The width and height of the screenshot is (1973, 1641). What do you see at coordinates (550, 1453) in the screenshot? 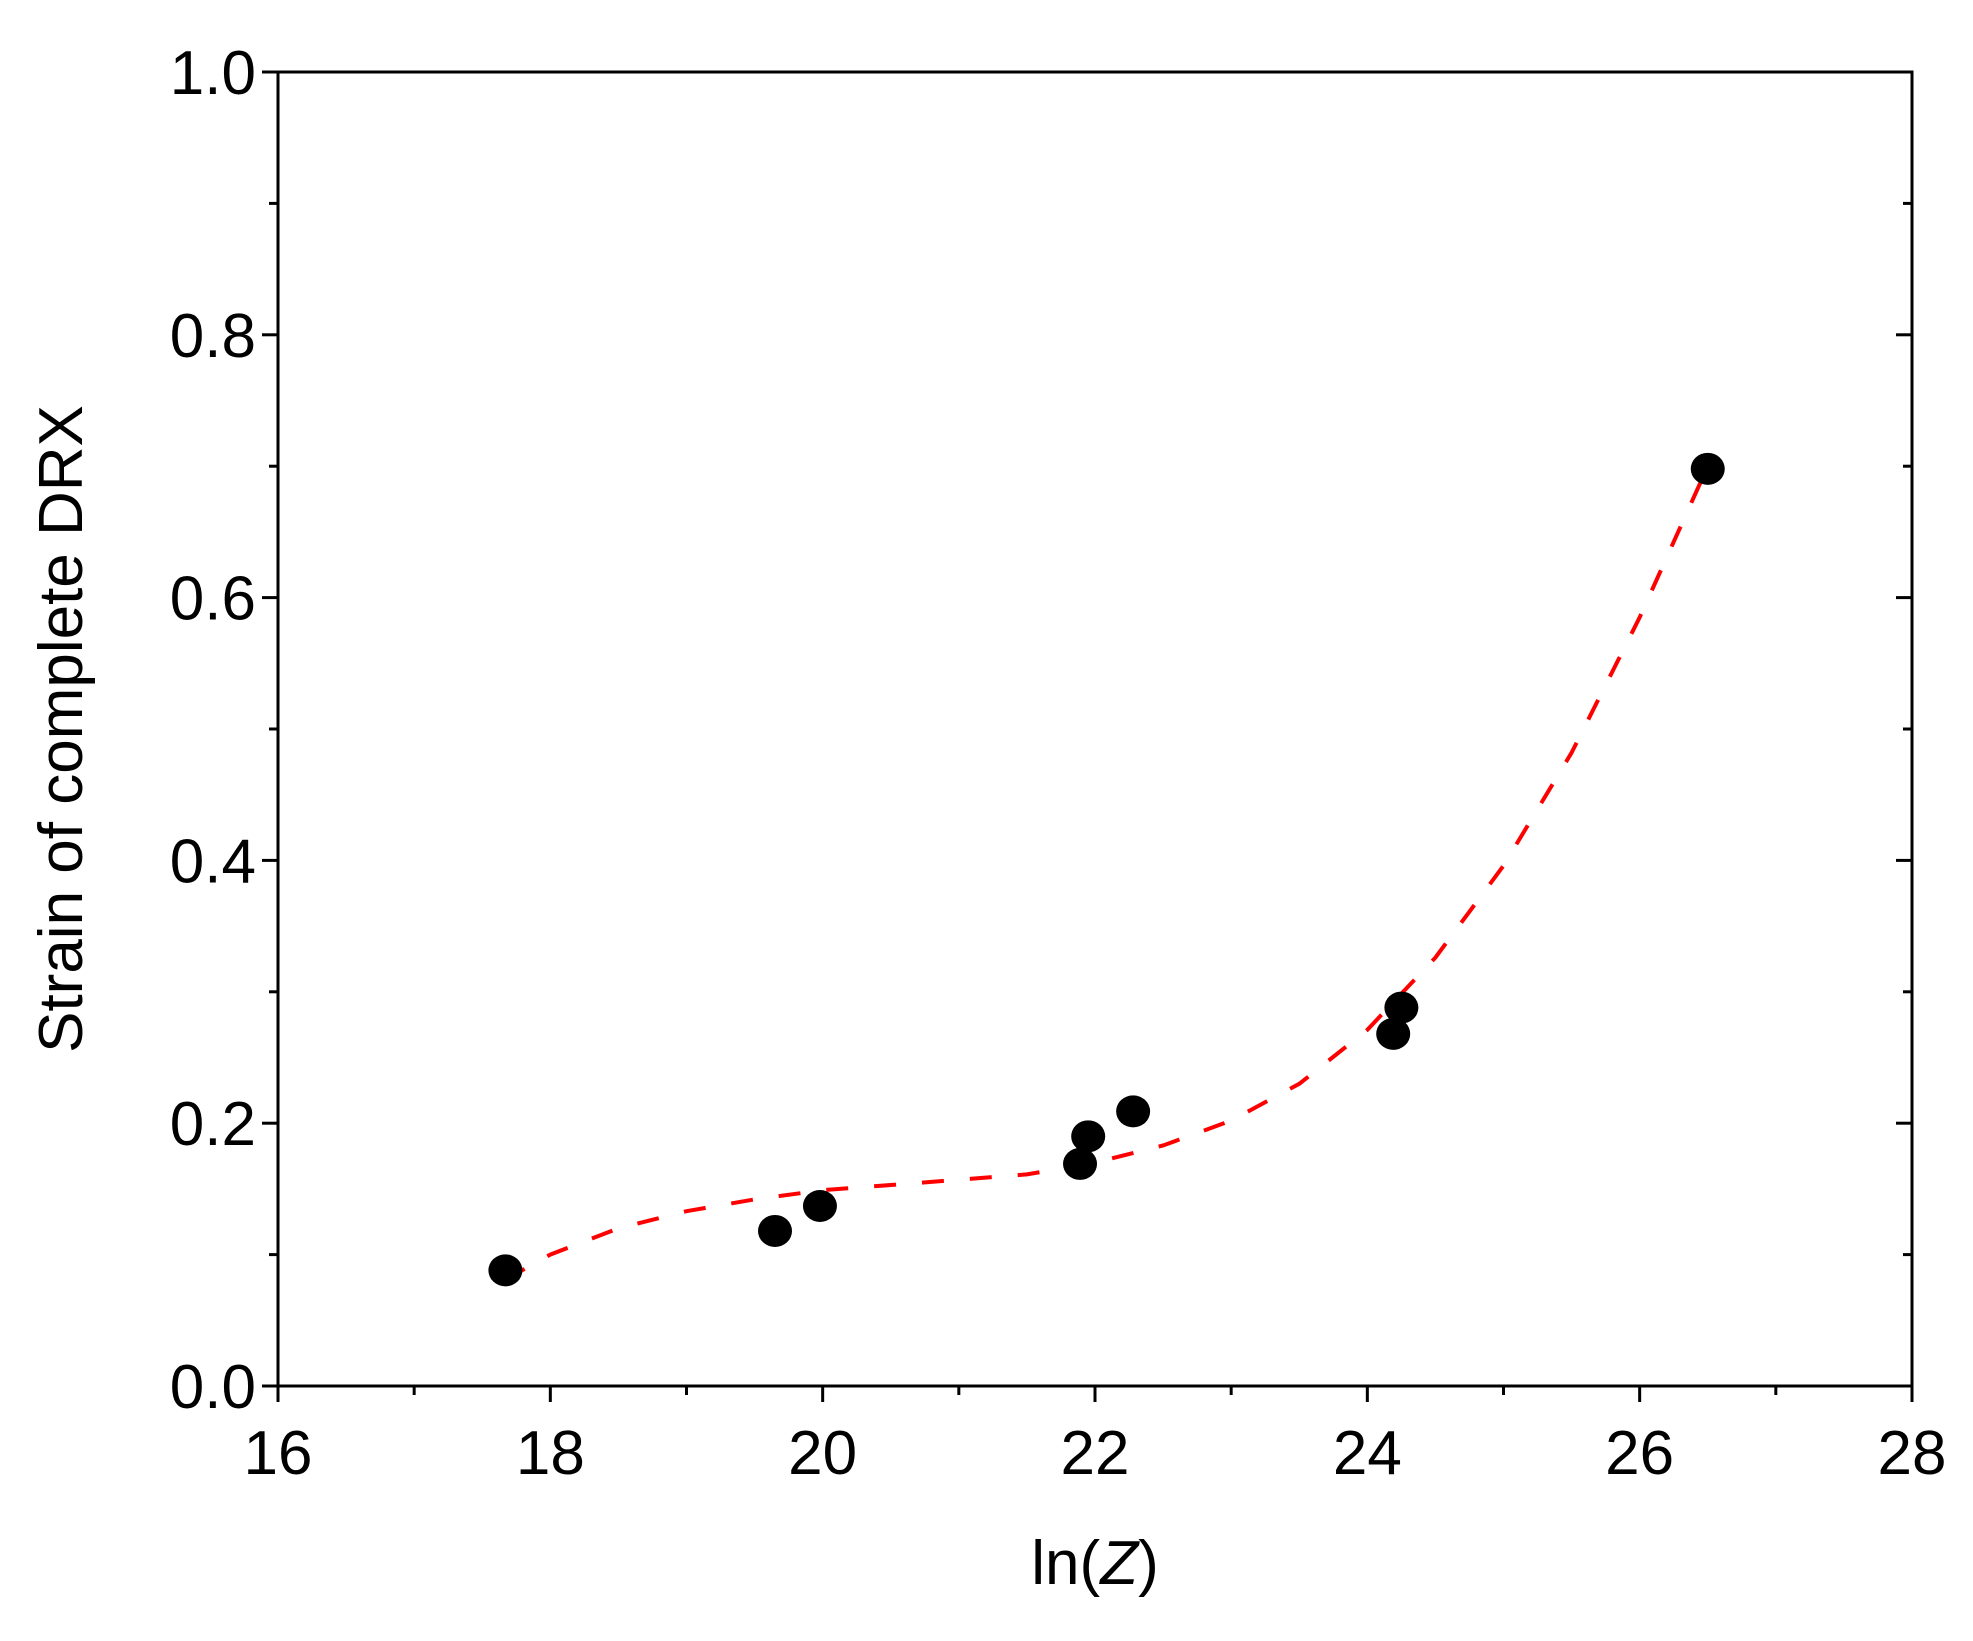
I see `x-tick-label: 18` at bounding box center [550, 1453].